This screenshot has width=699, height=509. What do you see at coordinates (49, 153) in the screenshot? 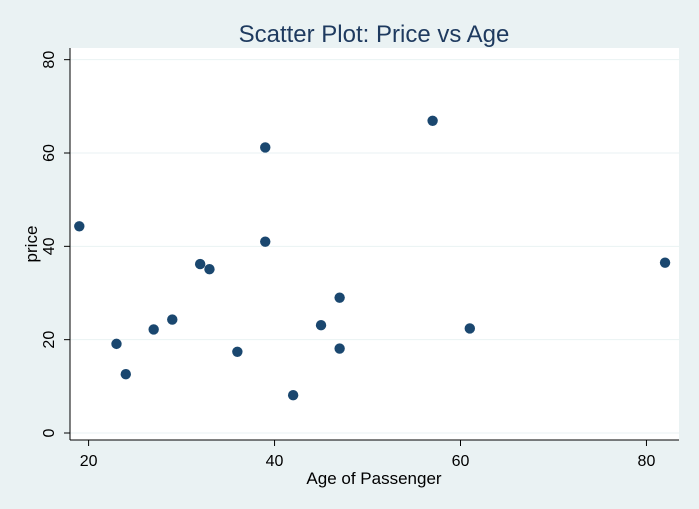
I see `y-tick-label-60: 60` at bounding box center [49, 153].